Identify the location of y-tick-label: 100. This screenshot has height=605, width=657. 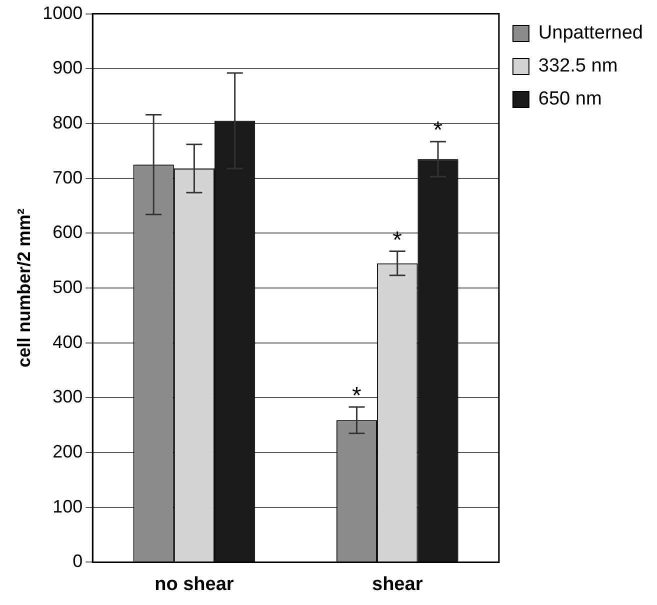
(67, 506).